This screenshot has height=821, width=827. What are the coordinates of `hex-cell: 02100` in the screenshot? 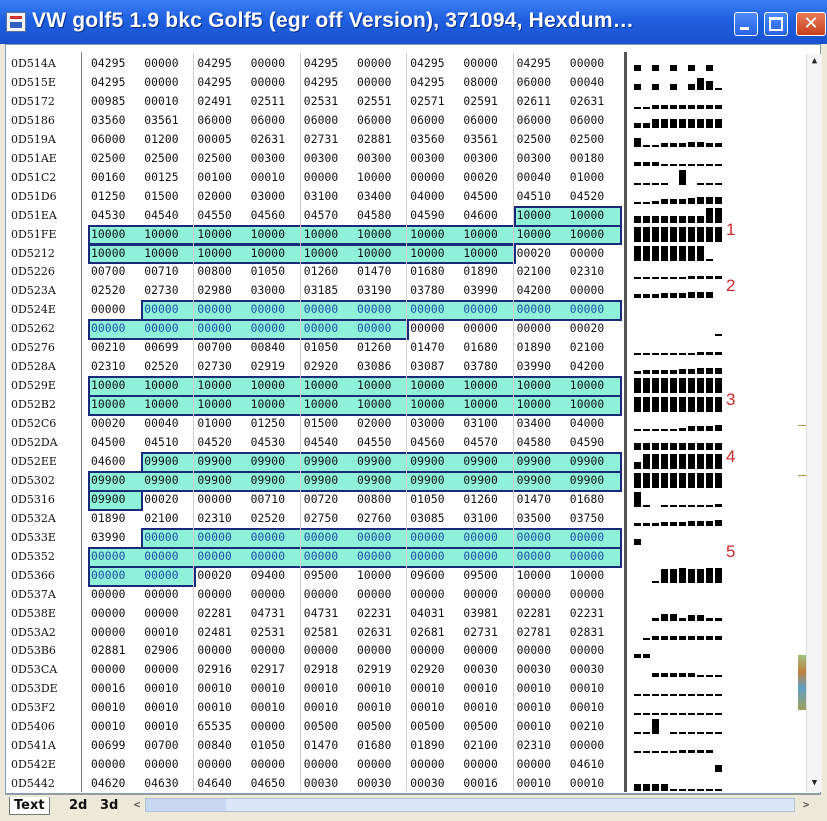 It's located at (480, 746).